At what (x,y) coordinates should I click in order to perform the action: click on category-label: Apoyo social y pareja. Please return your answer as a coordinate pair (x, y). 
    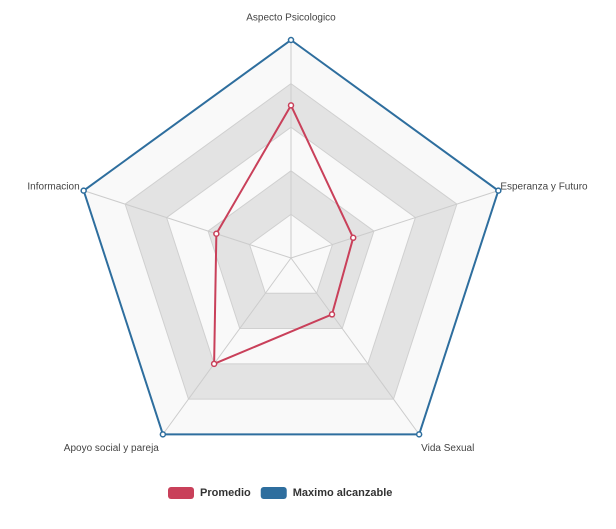
    Looking at the image, I should click on (111, 448).